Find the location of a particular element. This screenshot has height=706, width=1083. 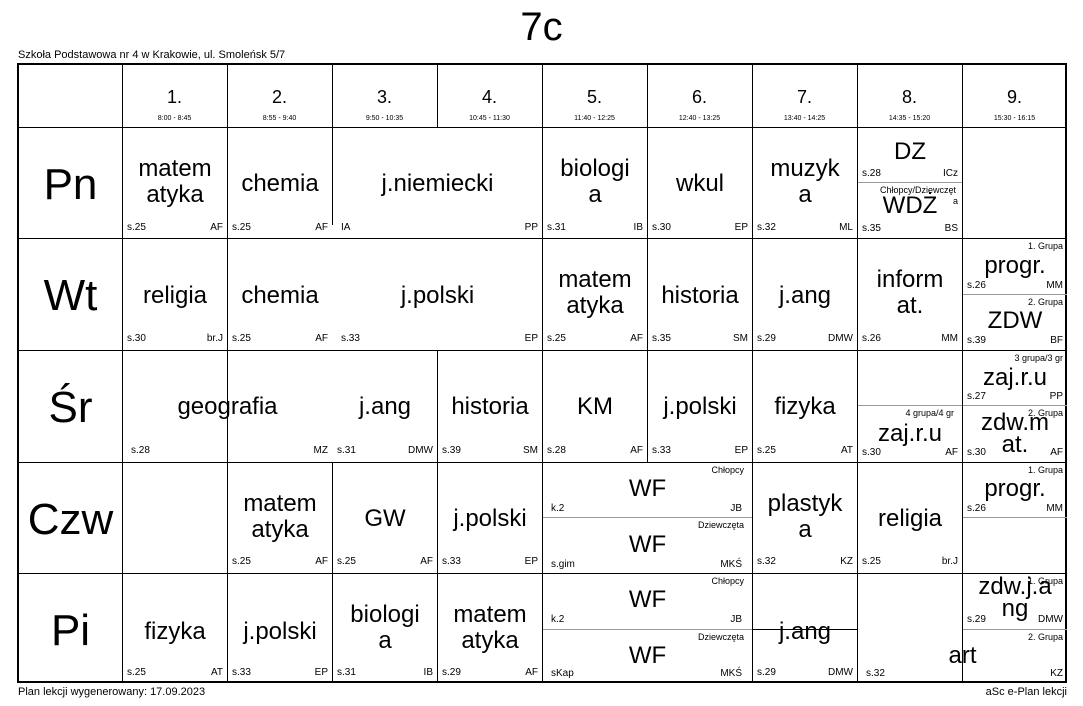

subject: inform is located at coordinates (910, 279).